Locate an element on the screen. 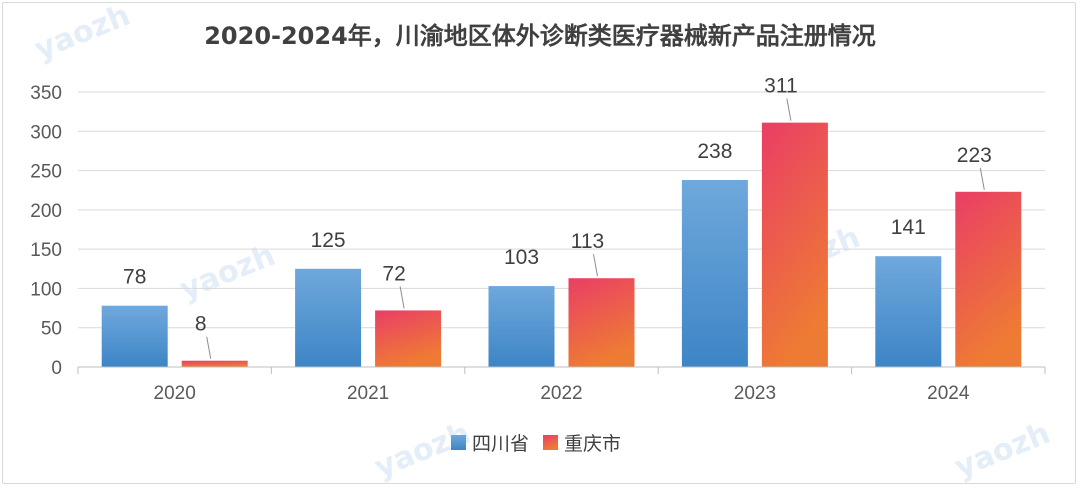  legend-swatch-sichuan is located at coordinates (458, 442).